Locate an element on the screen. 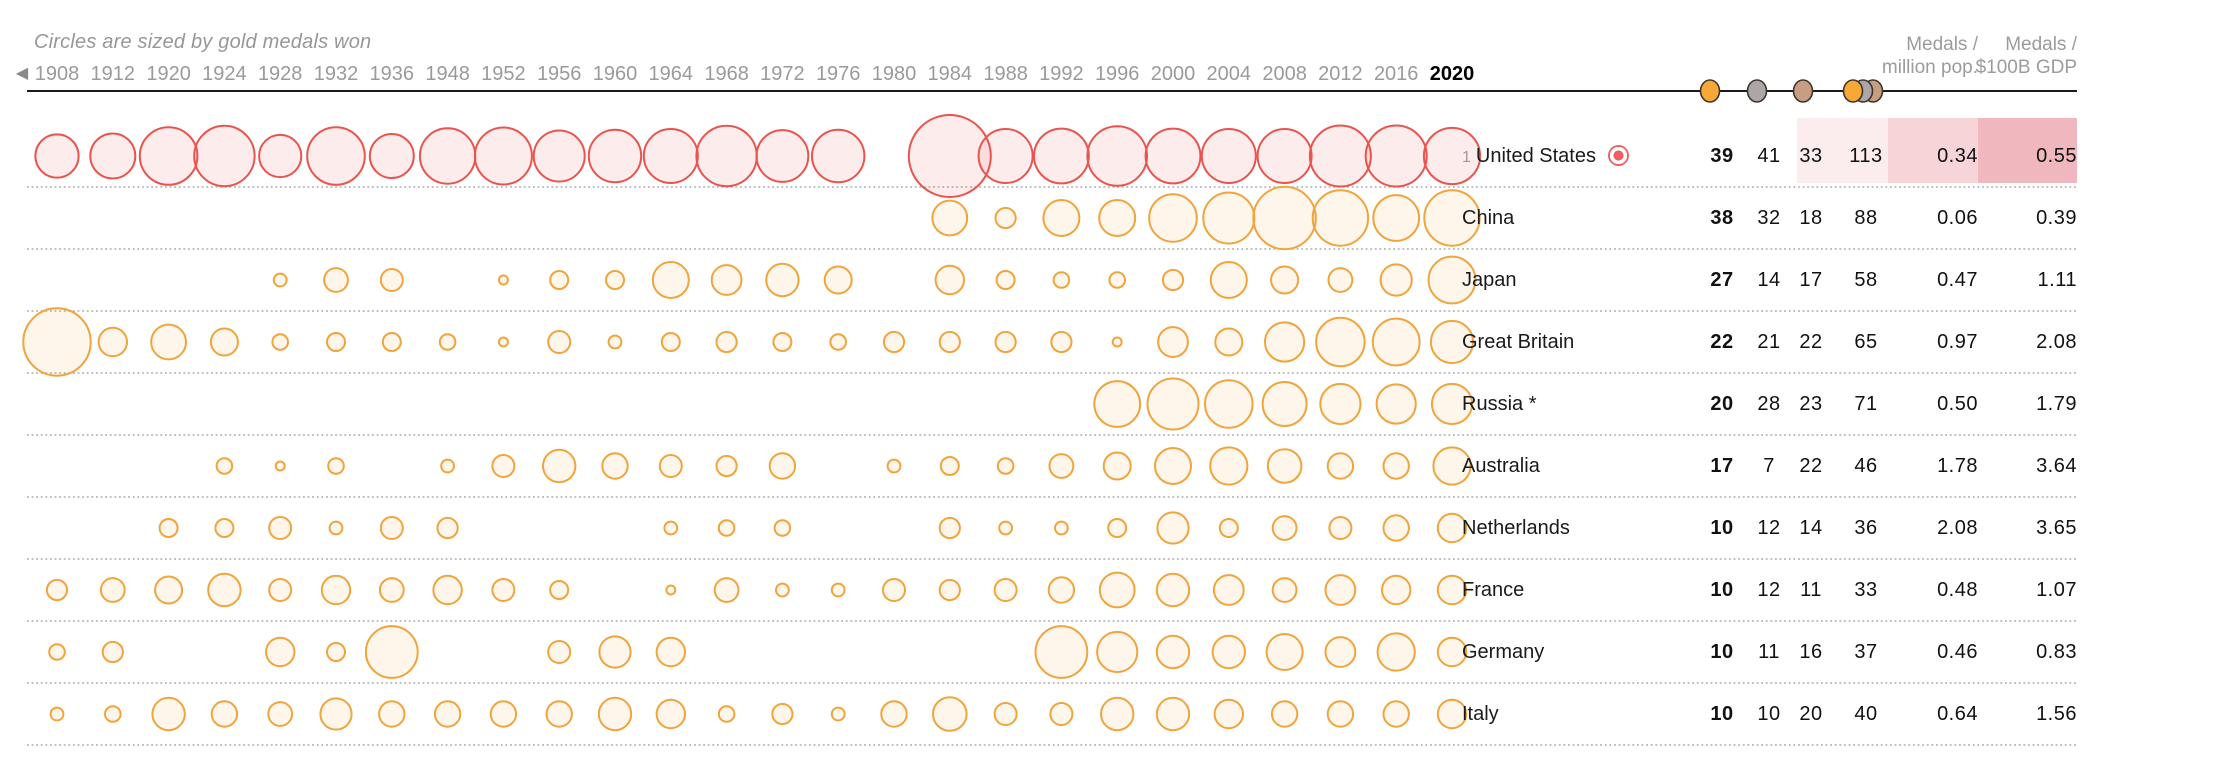 The width and height of the screenshot is (2219, 774). bubble-italy-1912 is located at coordinates (113, 714).